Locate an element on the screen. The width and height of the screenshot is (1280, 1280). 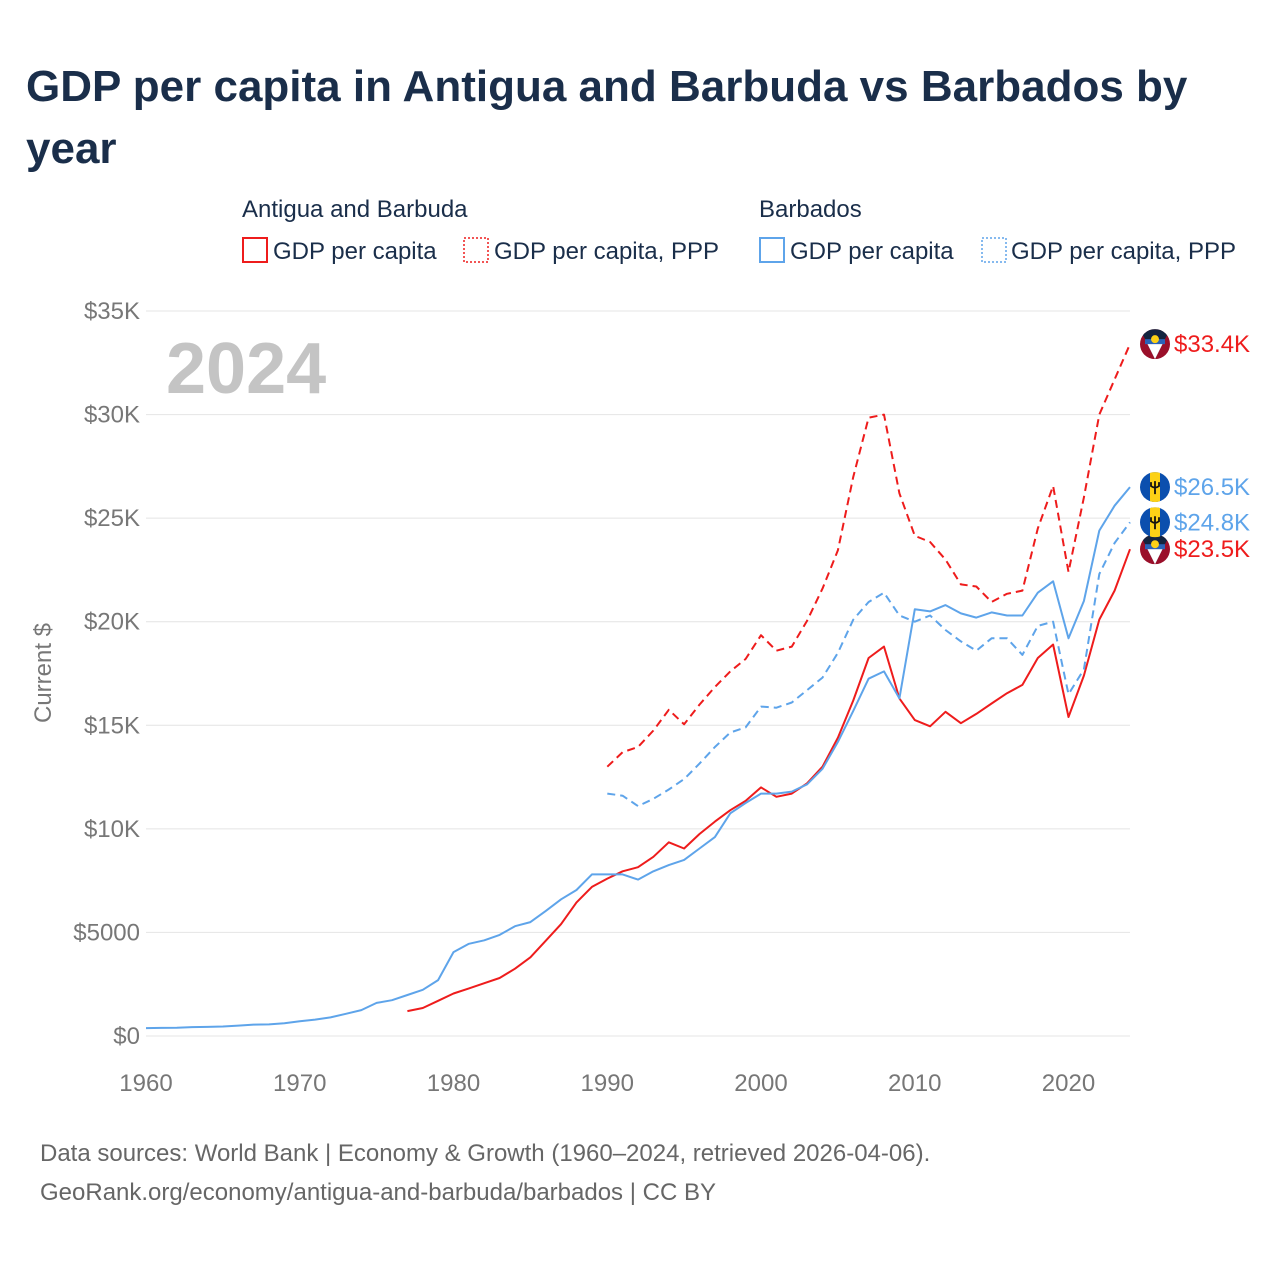
end-value-label: $26.5K is located at coordinates (1212, 487).